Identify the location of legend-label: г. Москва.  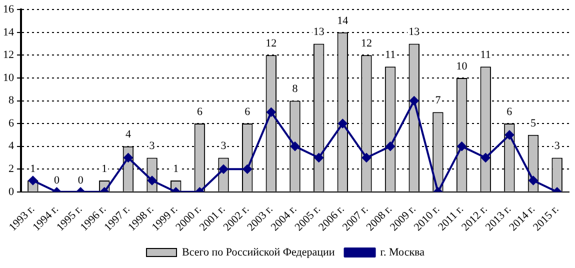
(402, 252).